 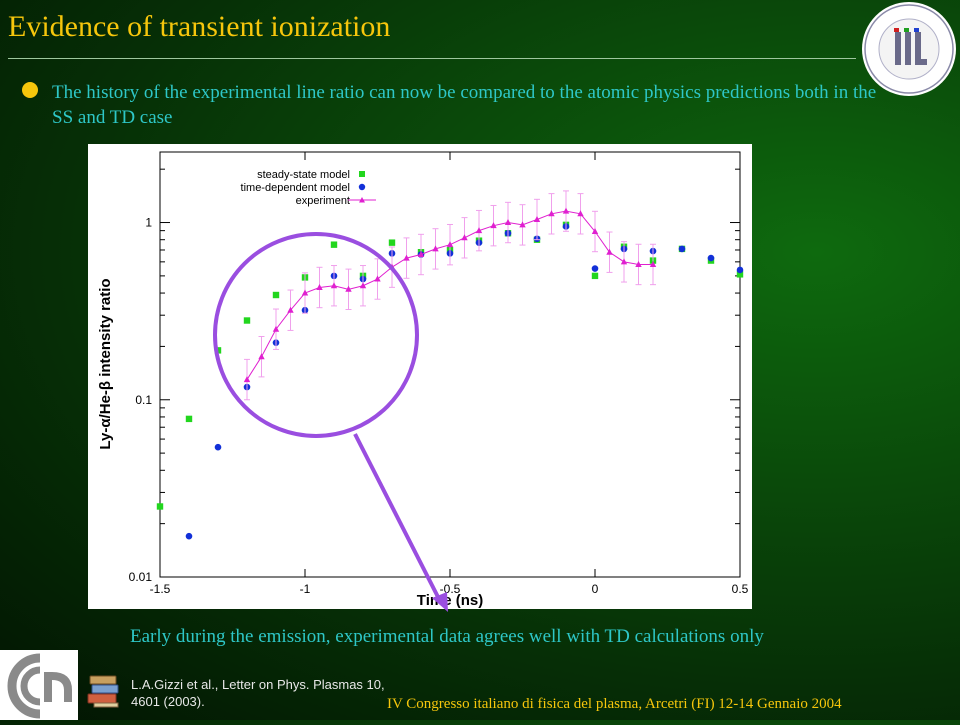 I want to click on y-tick-label: 1, so click(x=148, y=223).